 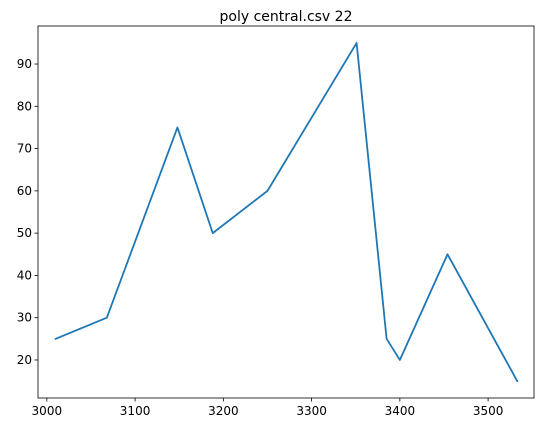 I want to click on y-tick-label: 30, so click(x=24, y=318).